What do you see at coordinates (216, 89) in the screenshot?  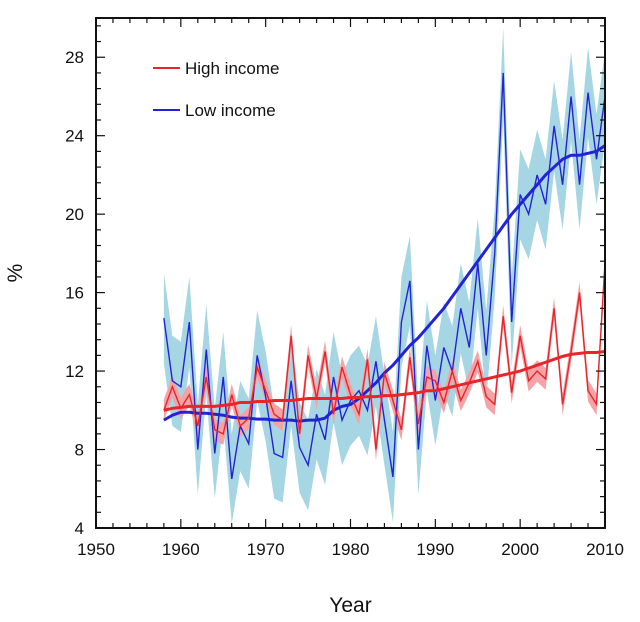 I see `legend: High income Low income` at bounding box center [216, 89].